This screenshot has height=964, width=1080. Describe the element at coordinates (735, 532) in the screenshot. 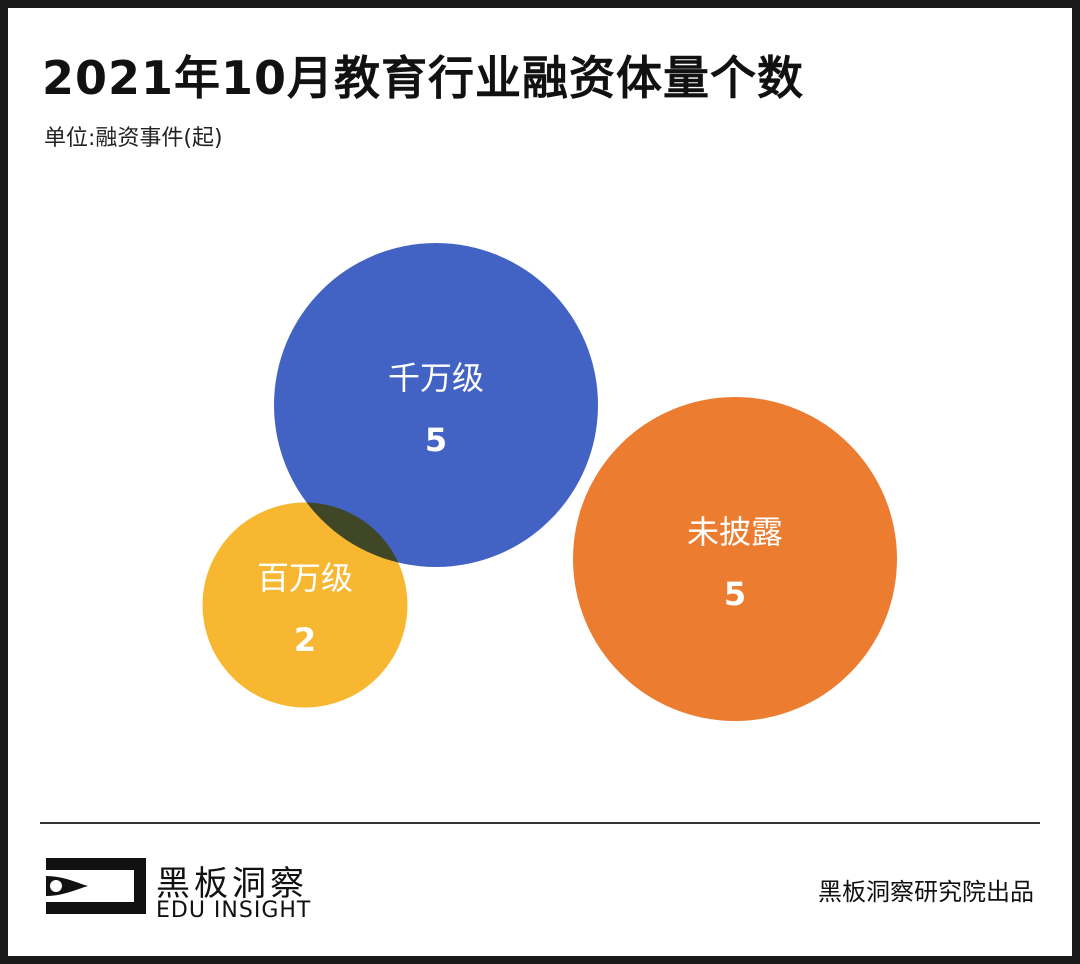

I see `bubble-label-weipilu: 未披露` at that location.